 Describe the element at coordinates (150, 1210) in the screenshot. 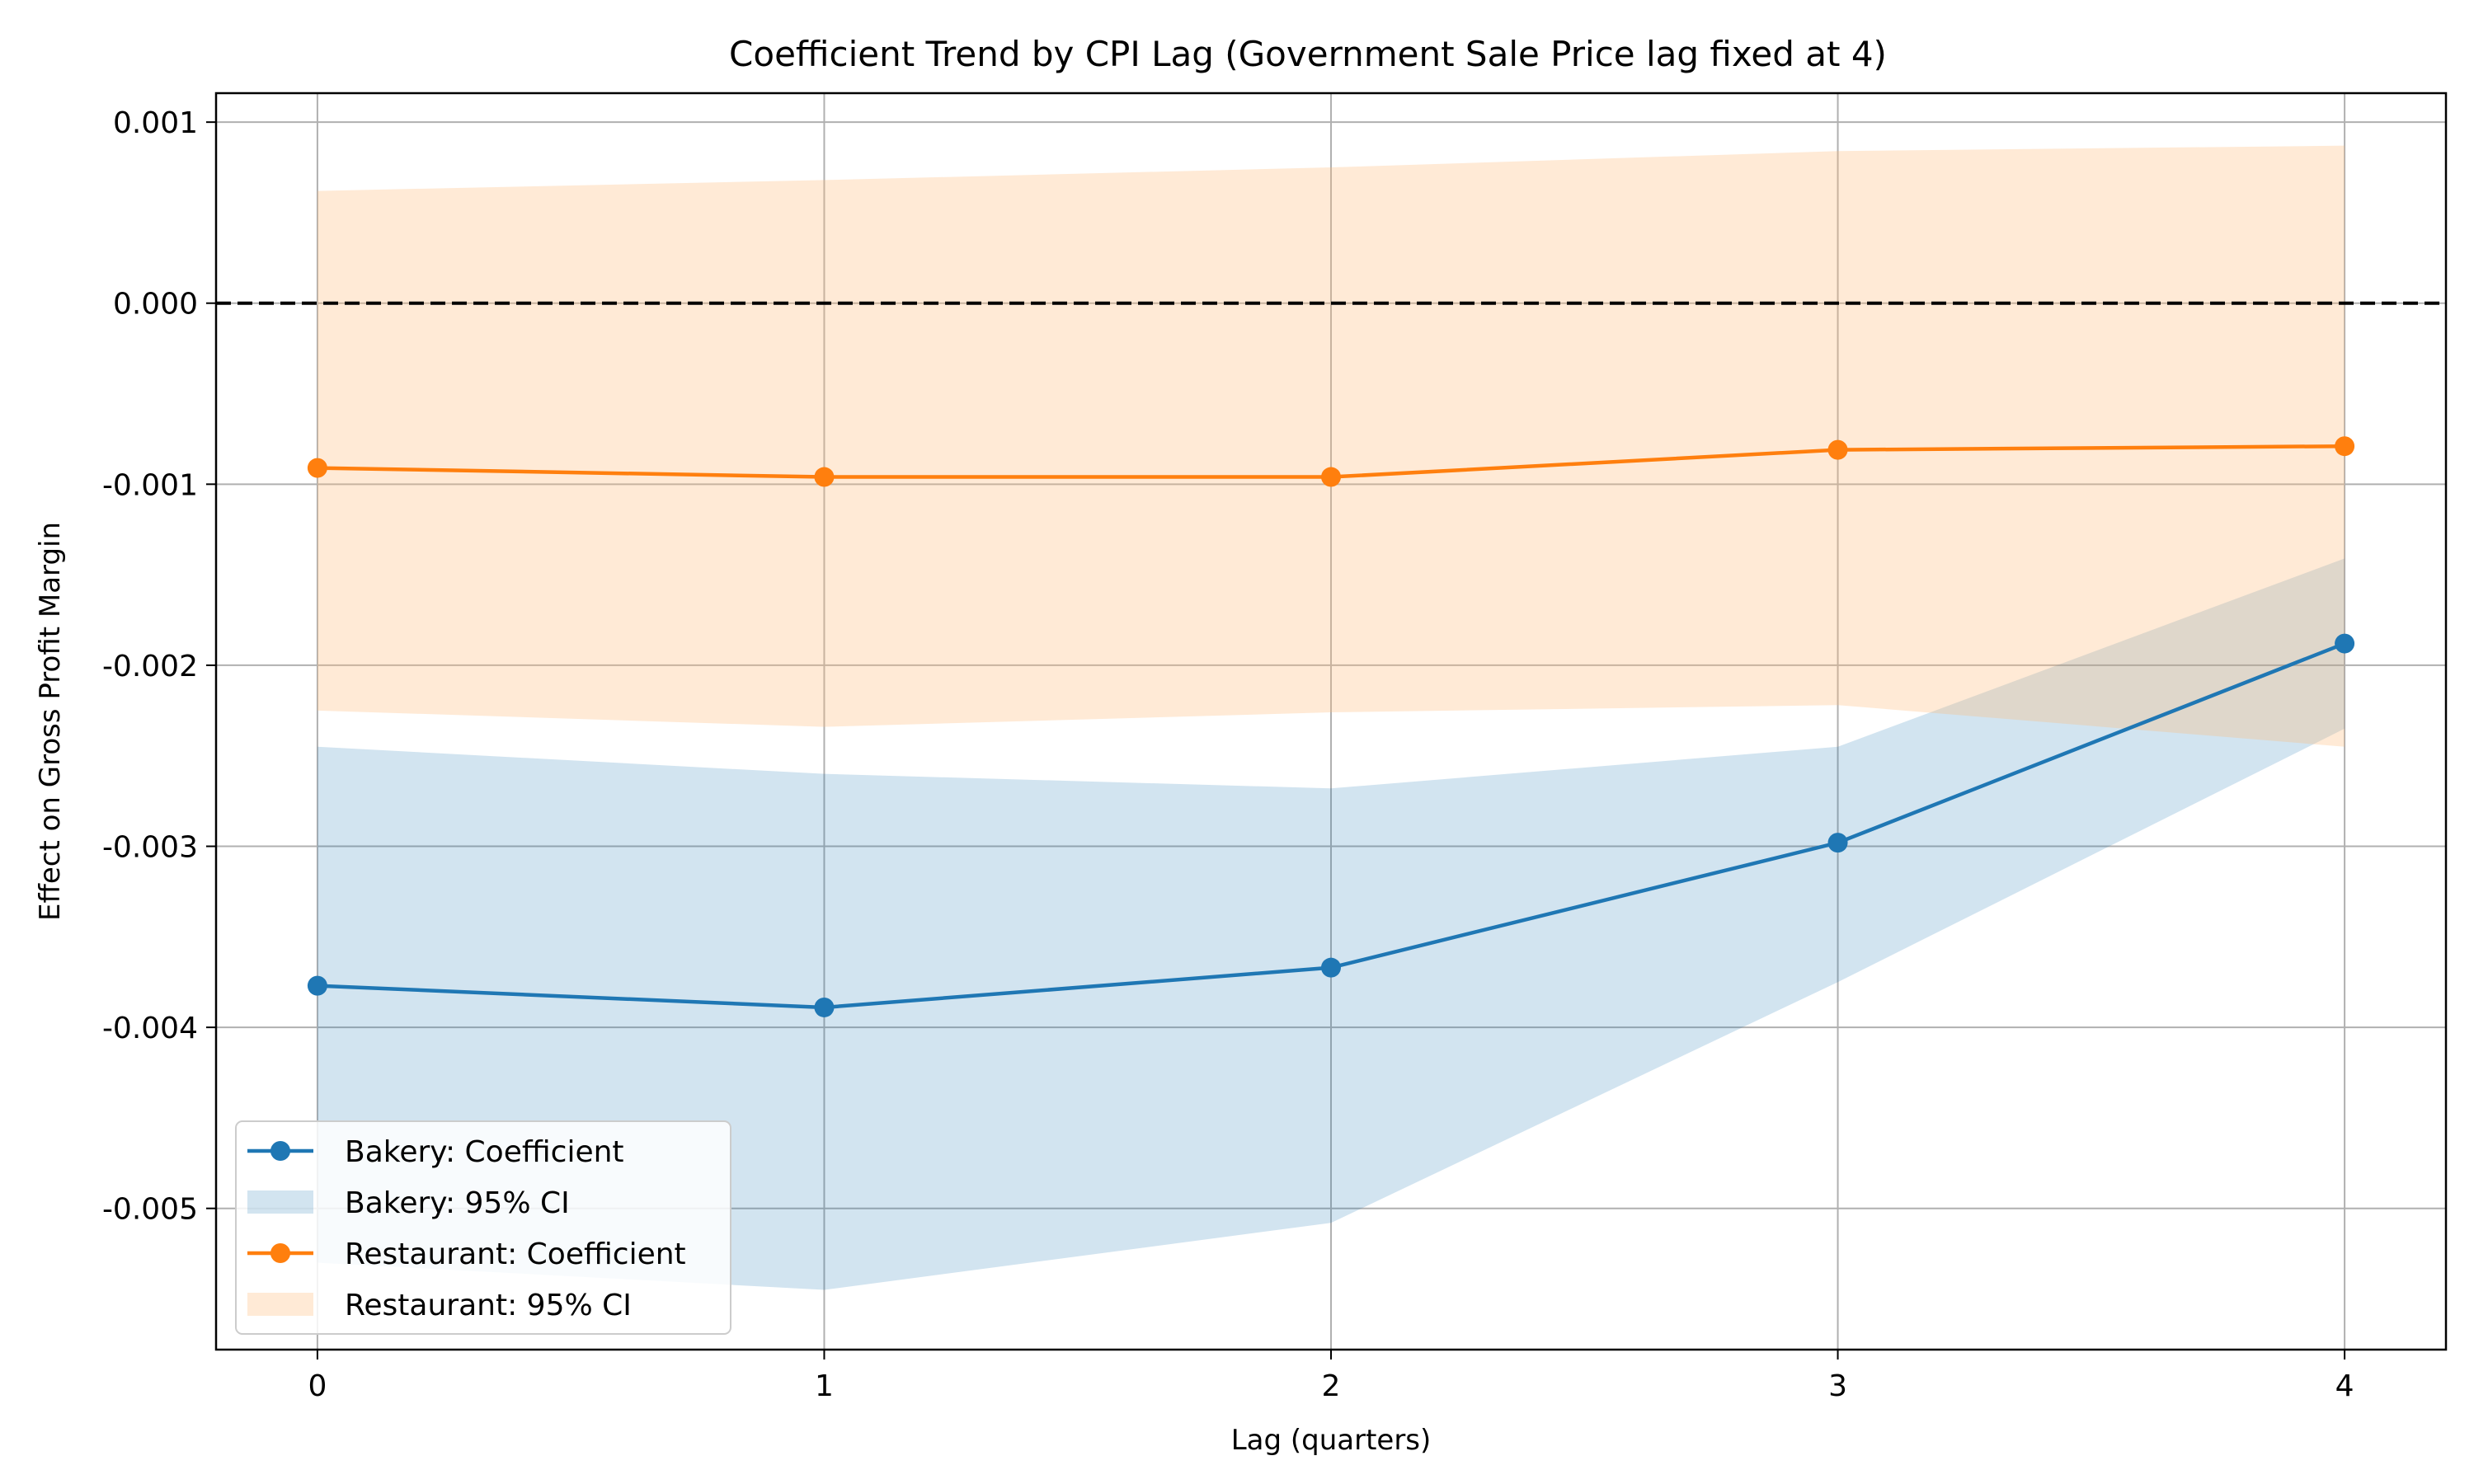

I see `y-tick-label: -0.005` at that location.